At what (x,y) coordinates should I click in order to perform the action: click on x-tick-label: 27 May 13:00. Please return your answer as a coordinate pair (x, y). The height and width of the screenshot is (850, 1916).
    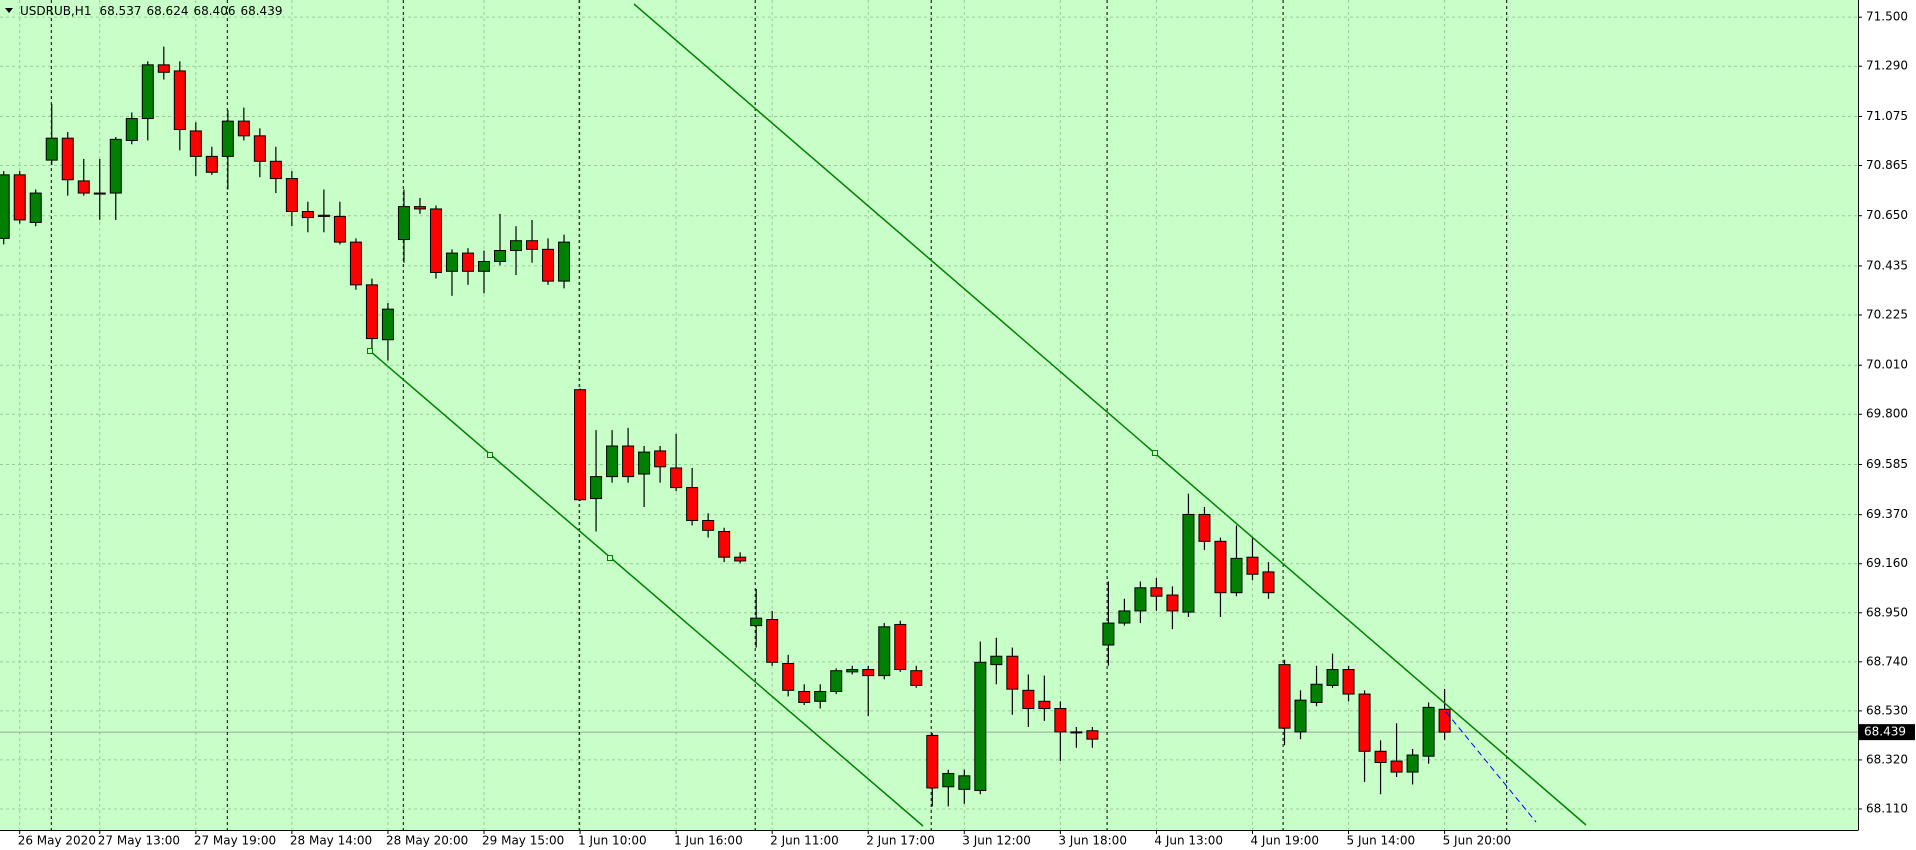
    Looking at the image, I should click on (139, 841).